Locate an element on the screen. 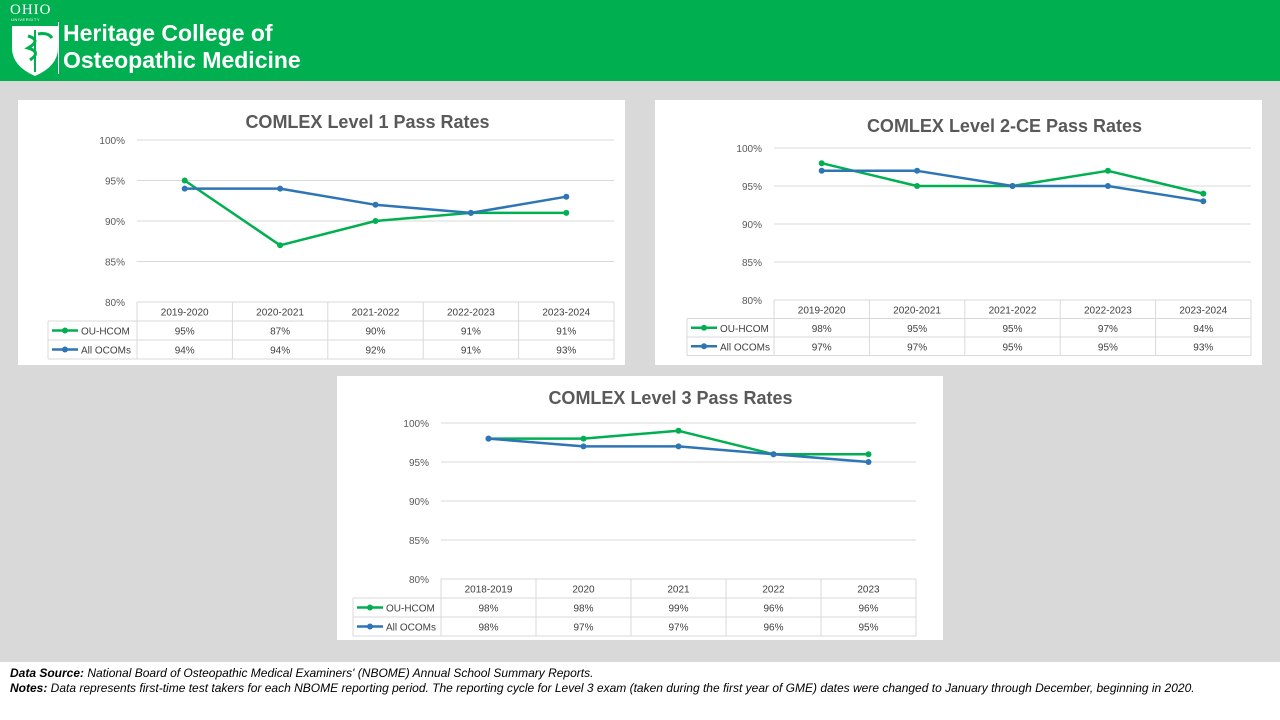  x-category-label: 2018-2019 is located at coordinates (489, 590).